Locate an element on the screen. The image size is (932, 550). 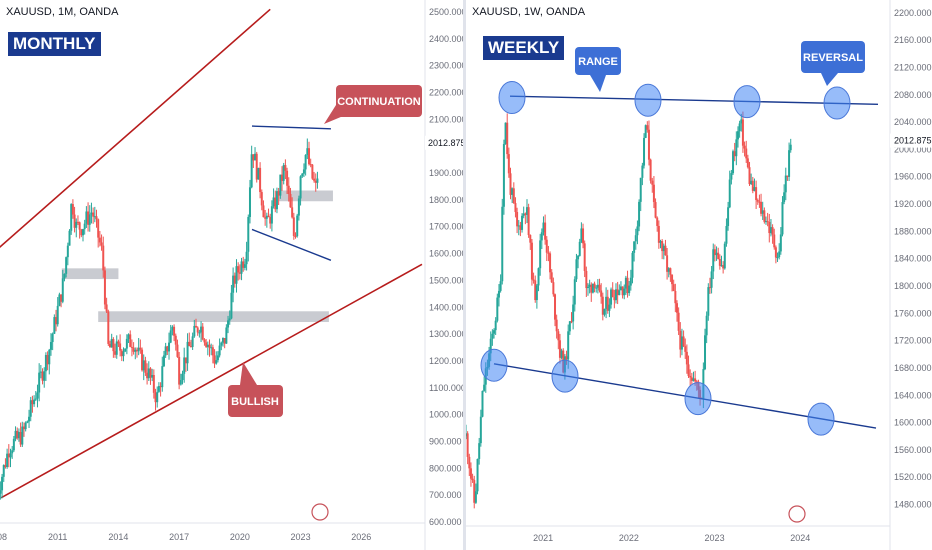
price-tick-label: 1480.000 is located at coordinates (913, 505).